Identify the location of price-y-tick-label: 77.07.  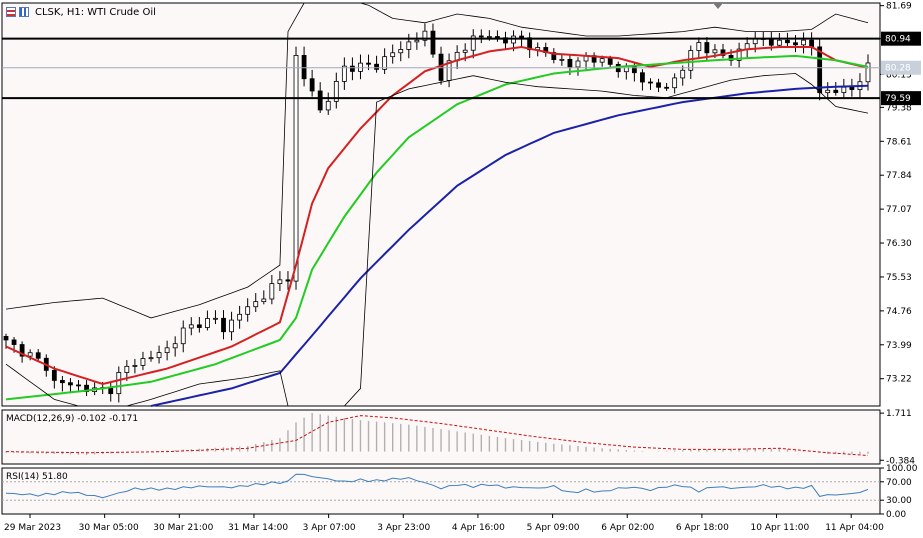
(899, 210).